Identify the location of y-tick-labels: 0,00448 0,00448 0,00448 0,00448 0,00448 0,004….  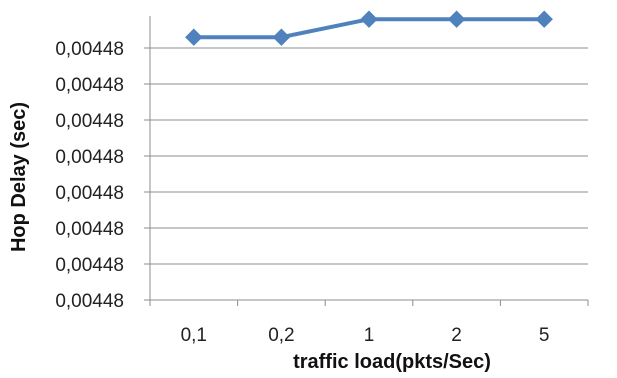
(89, 175).